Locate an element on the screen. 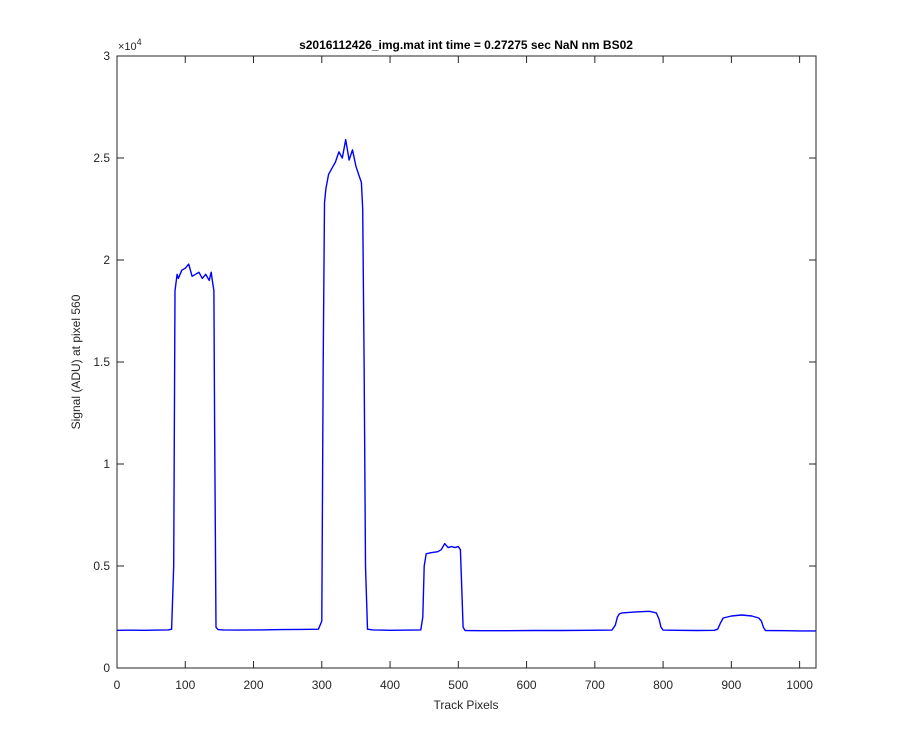 Image resolution: width=900 pixels, height=750 pixels. x-tick-label: 900 is located at coordinates (731, 685).